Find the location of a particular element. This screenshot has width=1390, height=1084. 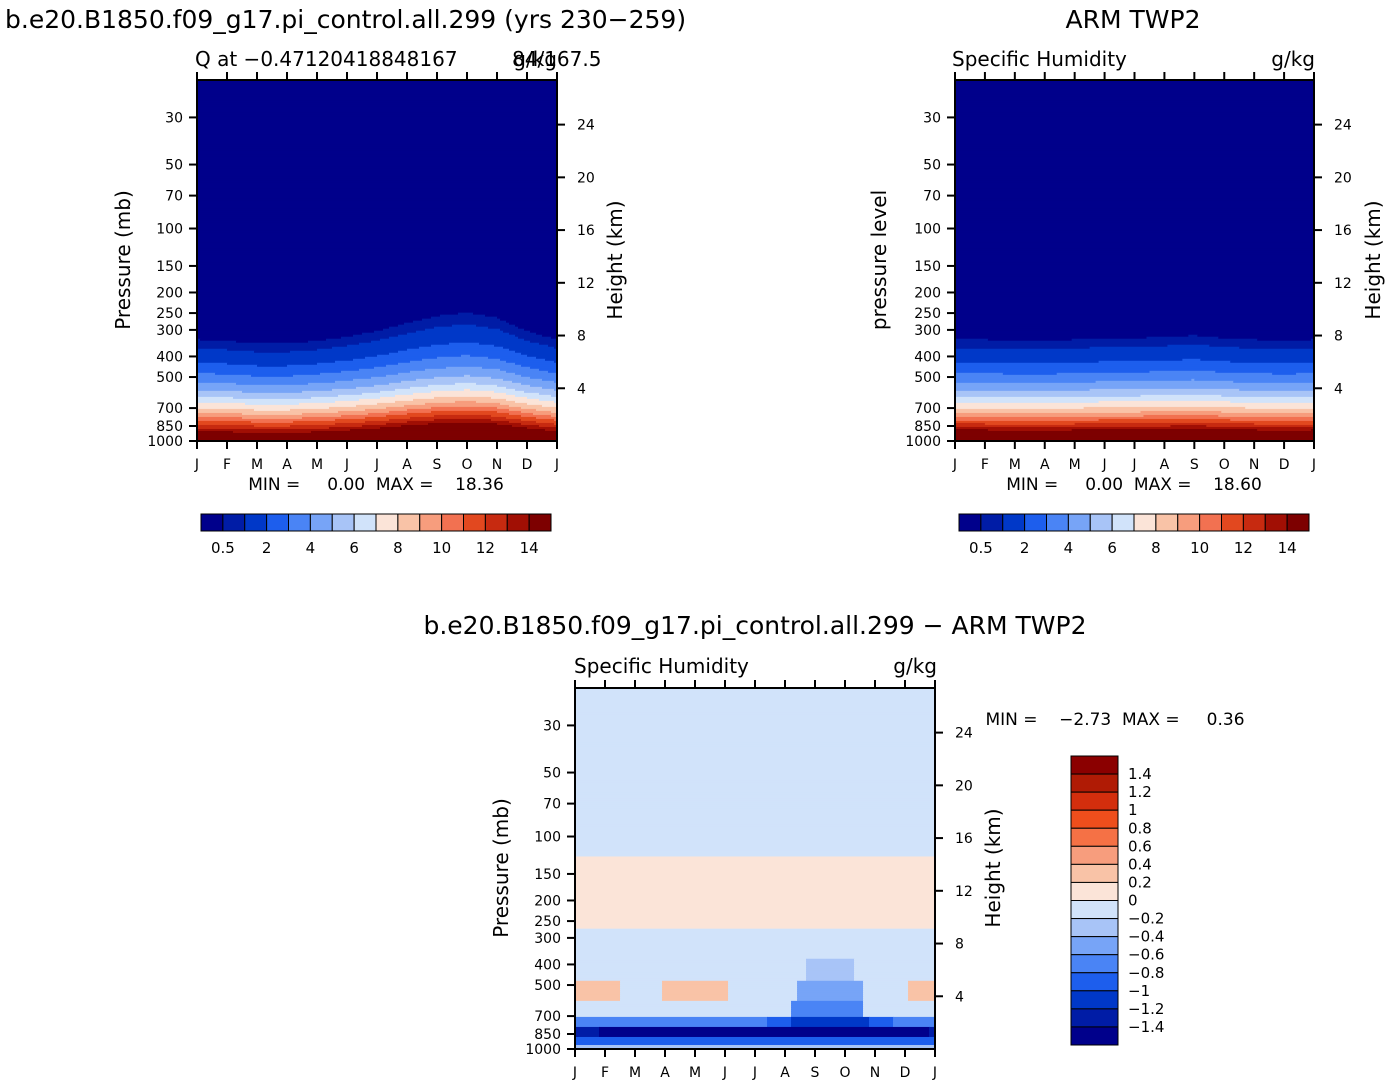

colorbar-label: 1.2 is located at coordinates (1140, 792).